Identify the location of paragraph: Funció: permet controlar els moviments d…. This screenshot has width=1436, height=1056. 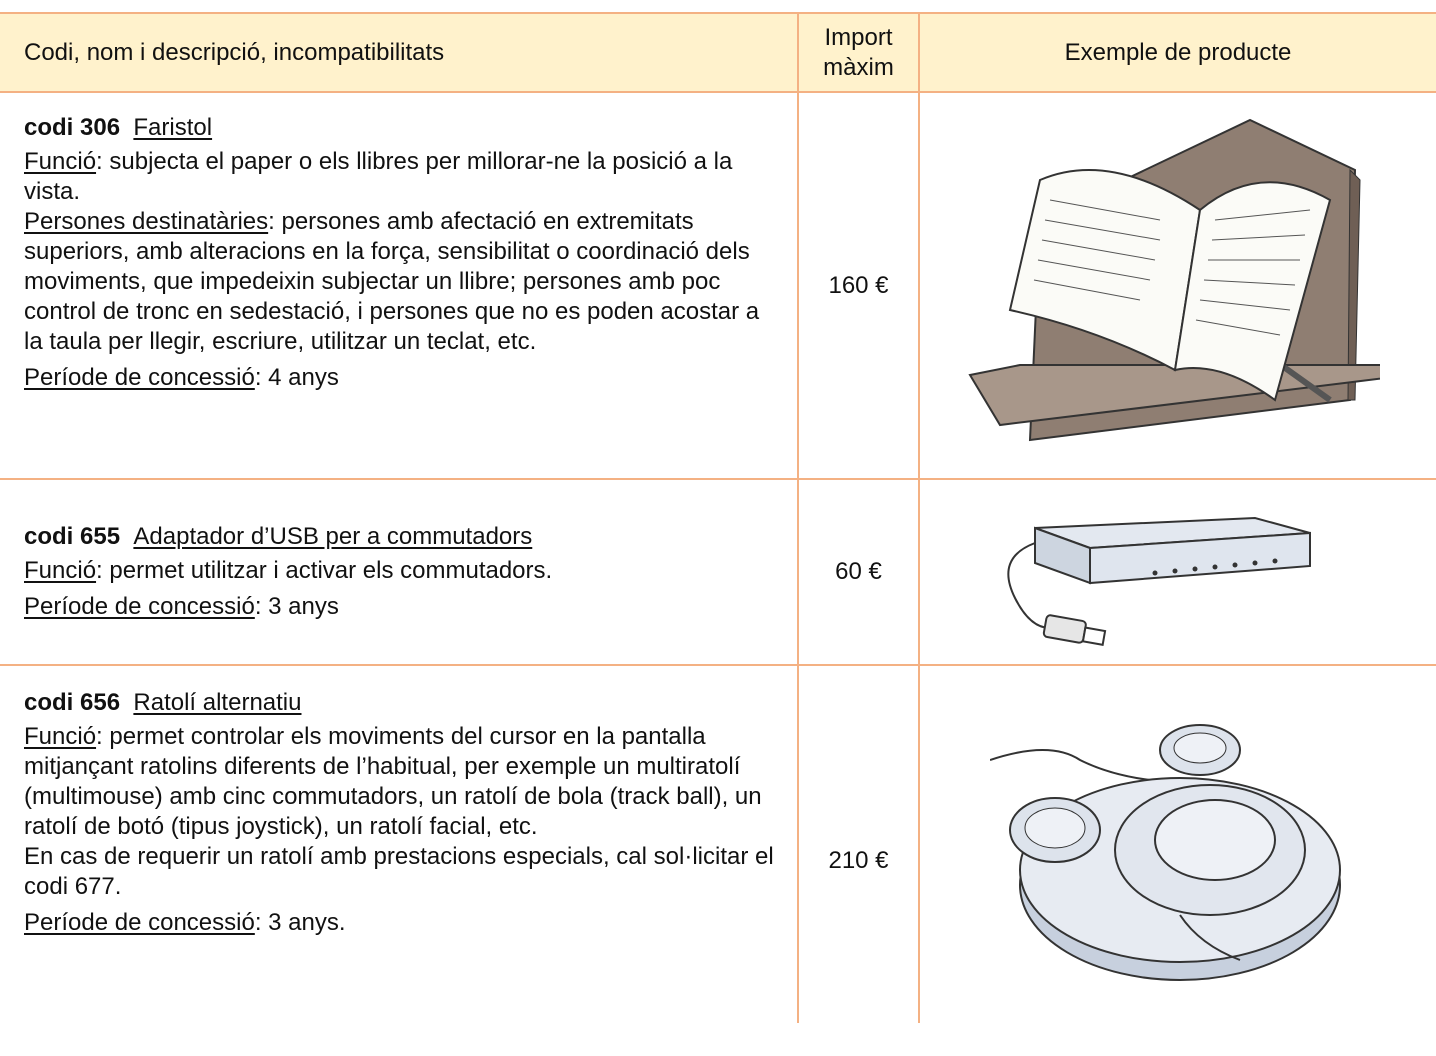
(399, 782).